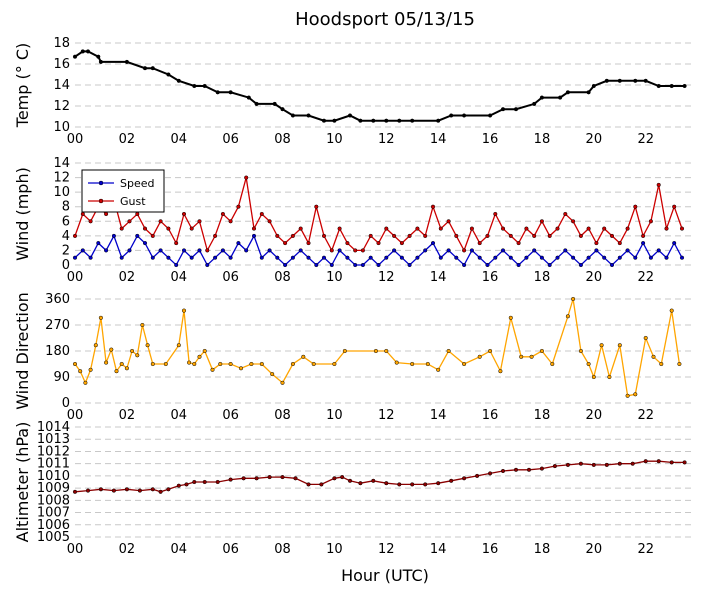 This screenshot has width=705, height=594. I want to click on legend-label: Gust, so click(133, 201).